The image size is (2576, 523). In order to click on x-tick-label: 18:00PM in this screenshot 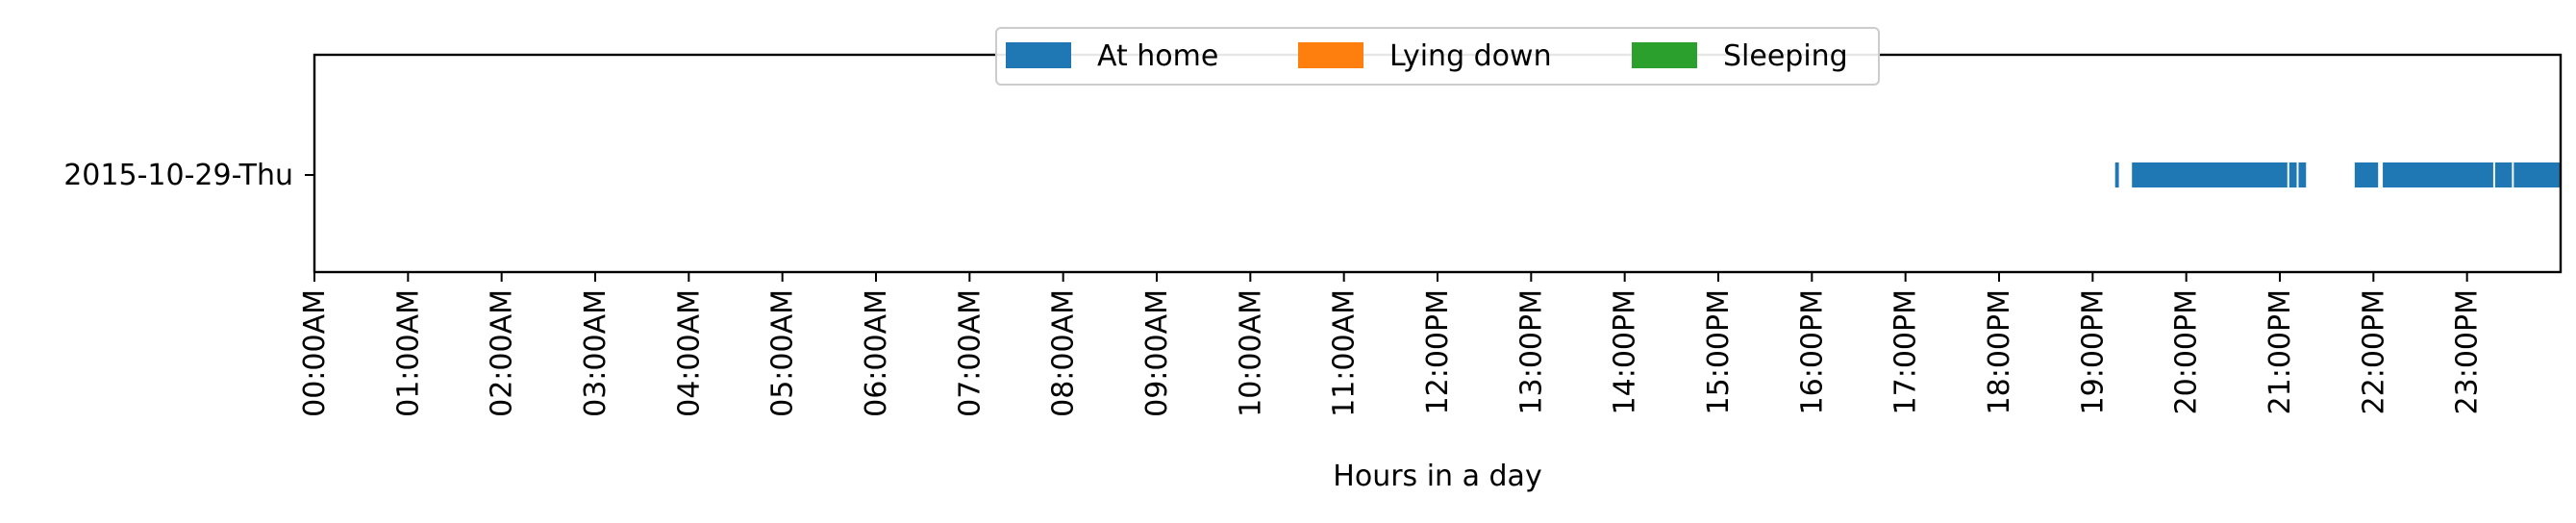, I will do `click(1999, 352)`.